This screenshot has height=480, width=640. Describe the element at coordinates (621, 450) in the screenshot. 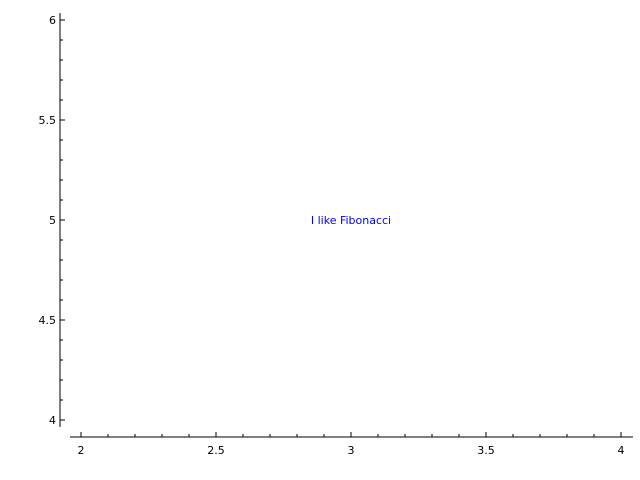

I see `x-tick-label: 4` at that location.